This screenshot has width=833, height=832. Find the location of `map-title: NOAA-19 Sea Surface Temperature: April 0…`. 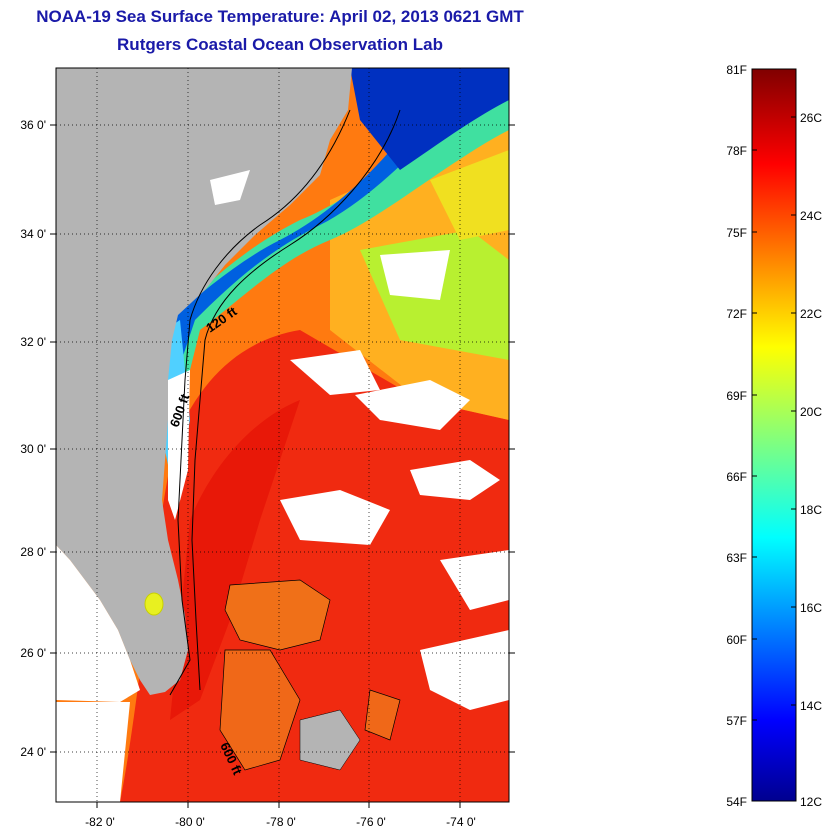

map-title: NOAA-19 Sea Surface Temperature: April 0… is located at coordinates (280, 16).